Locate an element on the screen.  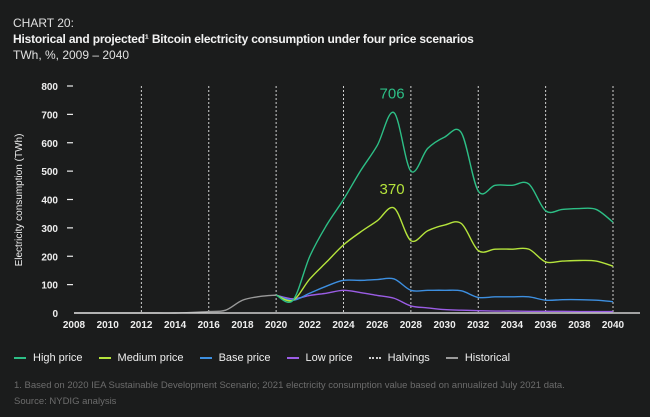
x-tick-label: 2022 is located at coordinates (310, 325).